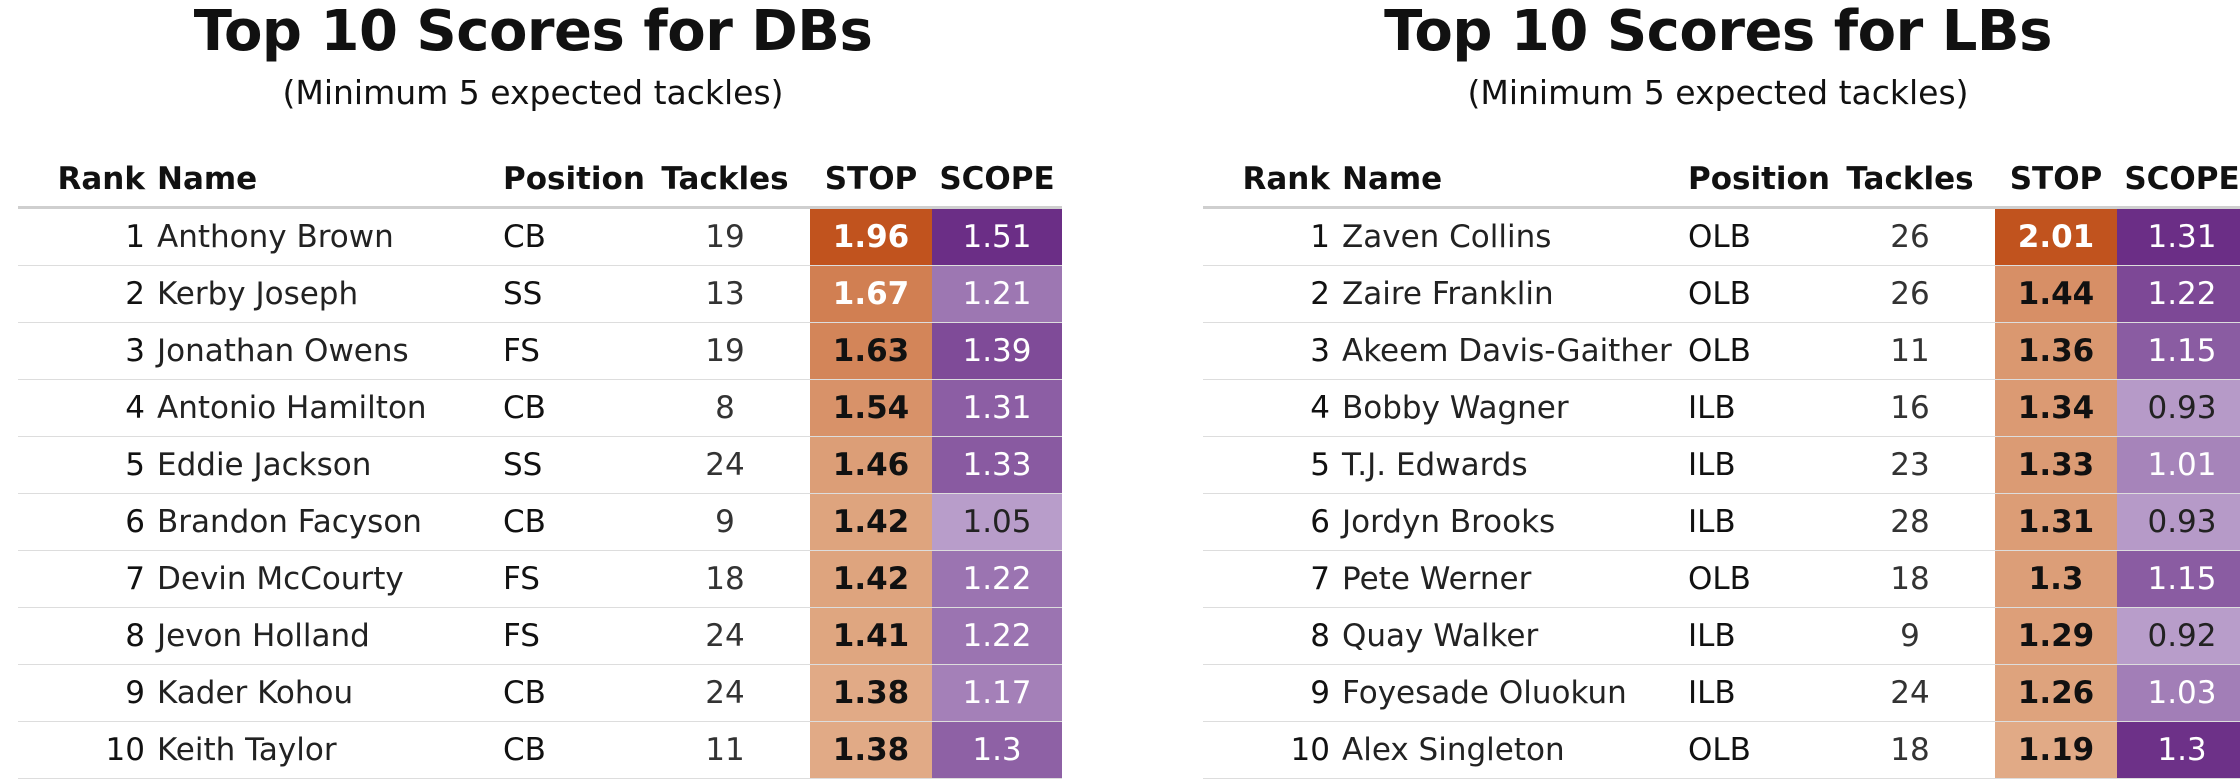 The width and height of the screenshot is (2240, 782). Describe the element at coordinates (326, 408) in the screenshot. I see `player-name-cell: Antonio Hamilton` at that location.